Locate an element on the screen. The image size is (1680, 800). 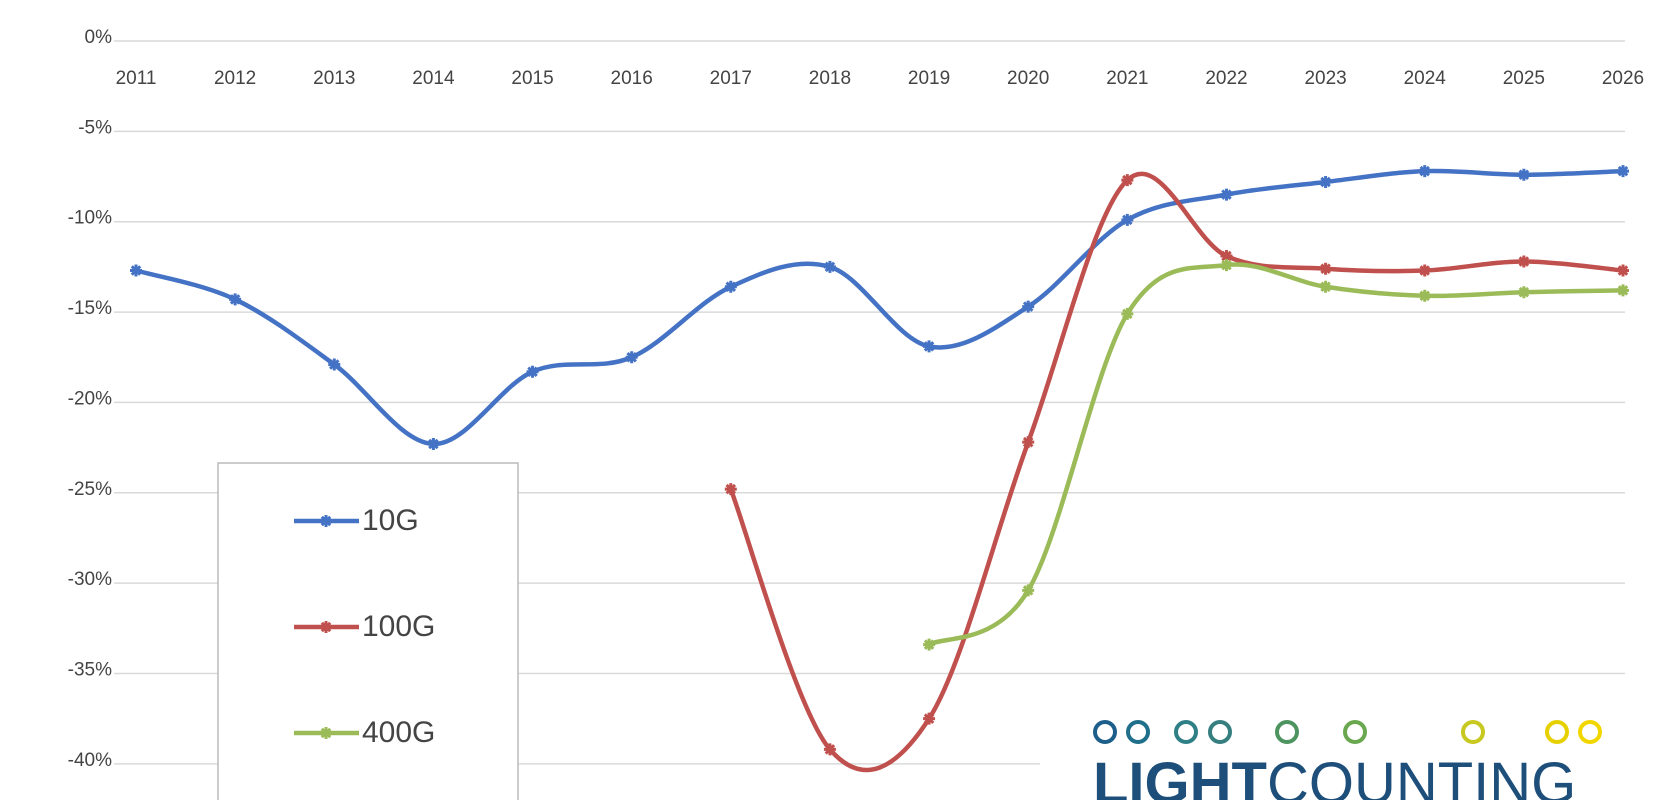
x-tick-label: 2014 is located at coordinates (433, 78).